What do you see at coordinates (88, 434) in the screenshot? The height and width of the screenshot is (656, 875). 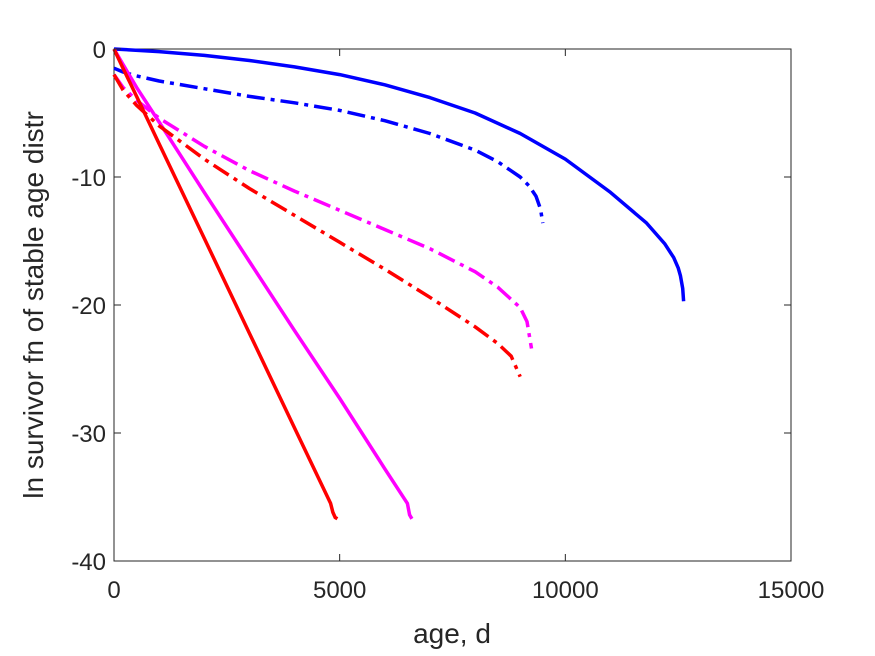 I see `y-tick-label: -30` at bounding box center [88, 434].